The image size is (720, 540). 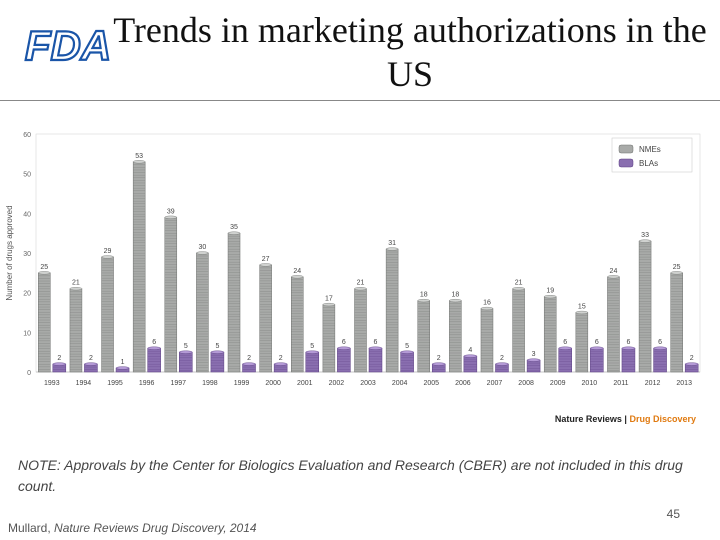 I want to click on x-tick-label: 2013, so click(x=684, y=383).